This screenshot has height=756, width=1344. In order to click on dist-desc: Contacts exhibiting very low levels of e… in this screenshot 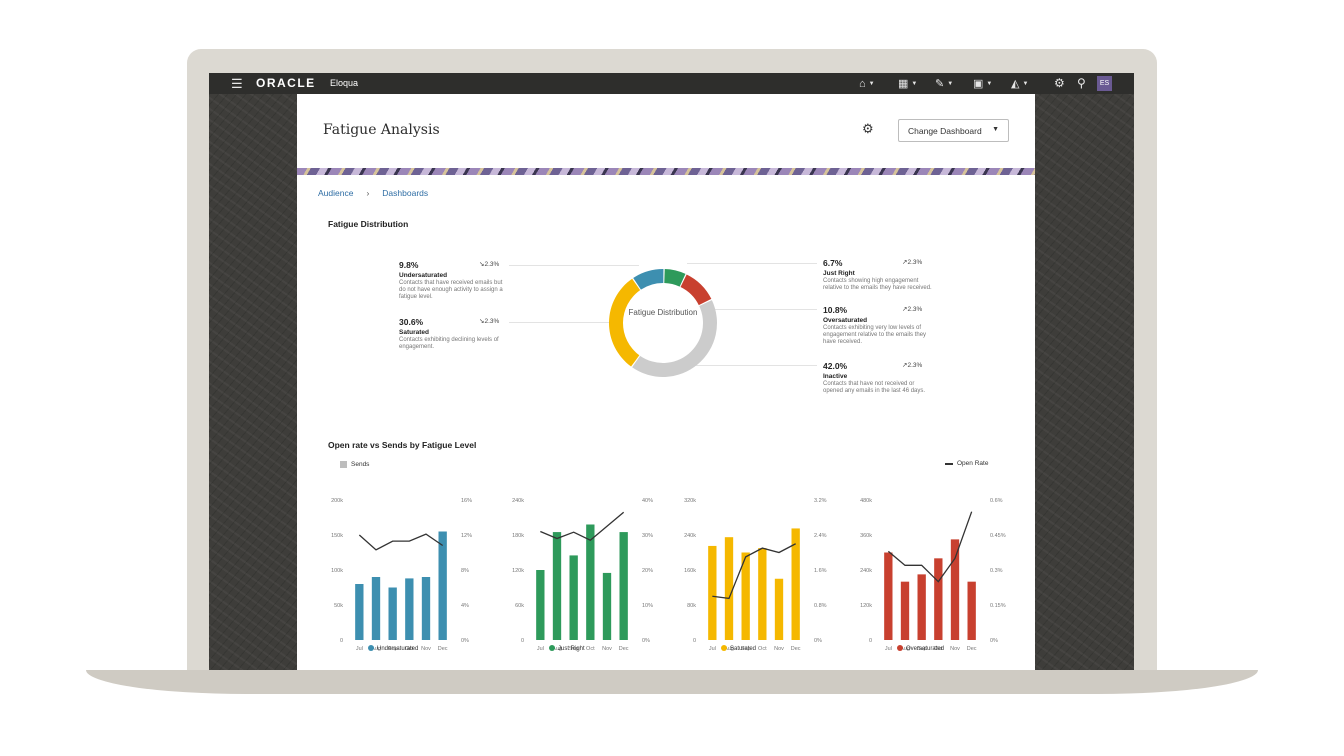, I will do `click(875, 335)`.